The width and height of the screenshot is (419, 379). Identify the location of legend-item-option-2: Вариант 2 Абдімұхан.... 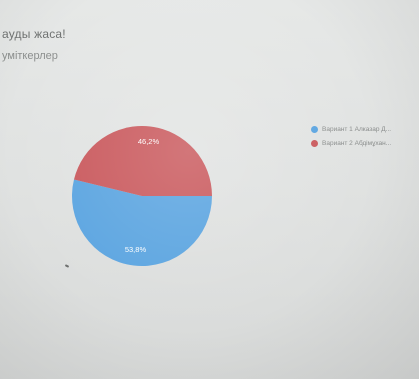
(365, 143).